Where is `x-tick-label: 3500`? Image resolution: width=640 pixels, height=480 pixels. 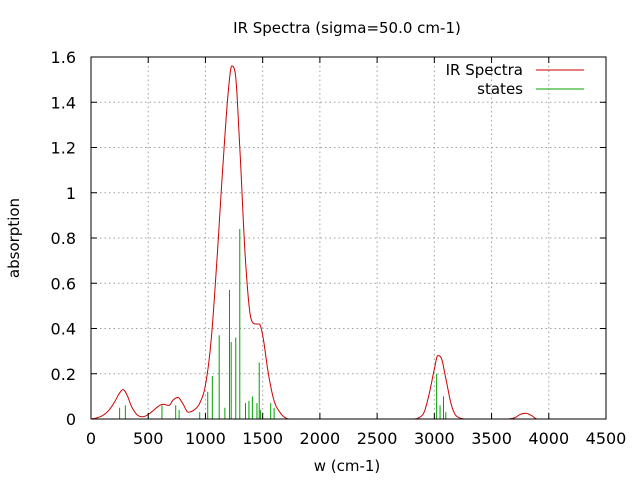 x-tick-label: 3500 is located at coordinates (491, 438).